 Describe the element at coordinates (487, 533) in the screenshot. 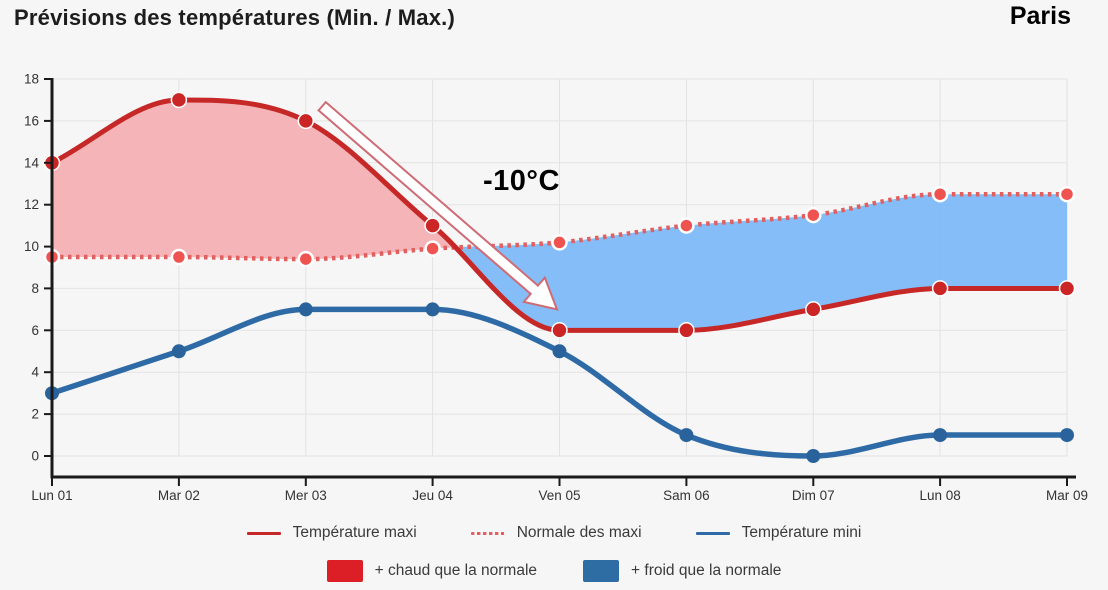

I see `normale-maxi-dotted-swatch` at that location.